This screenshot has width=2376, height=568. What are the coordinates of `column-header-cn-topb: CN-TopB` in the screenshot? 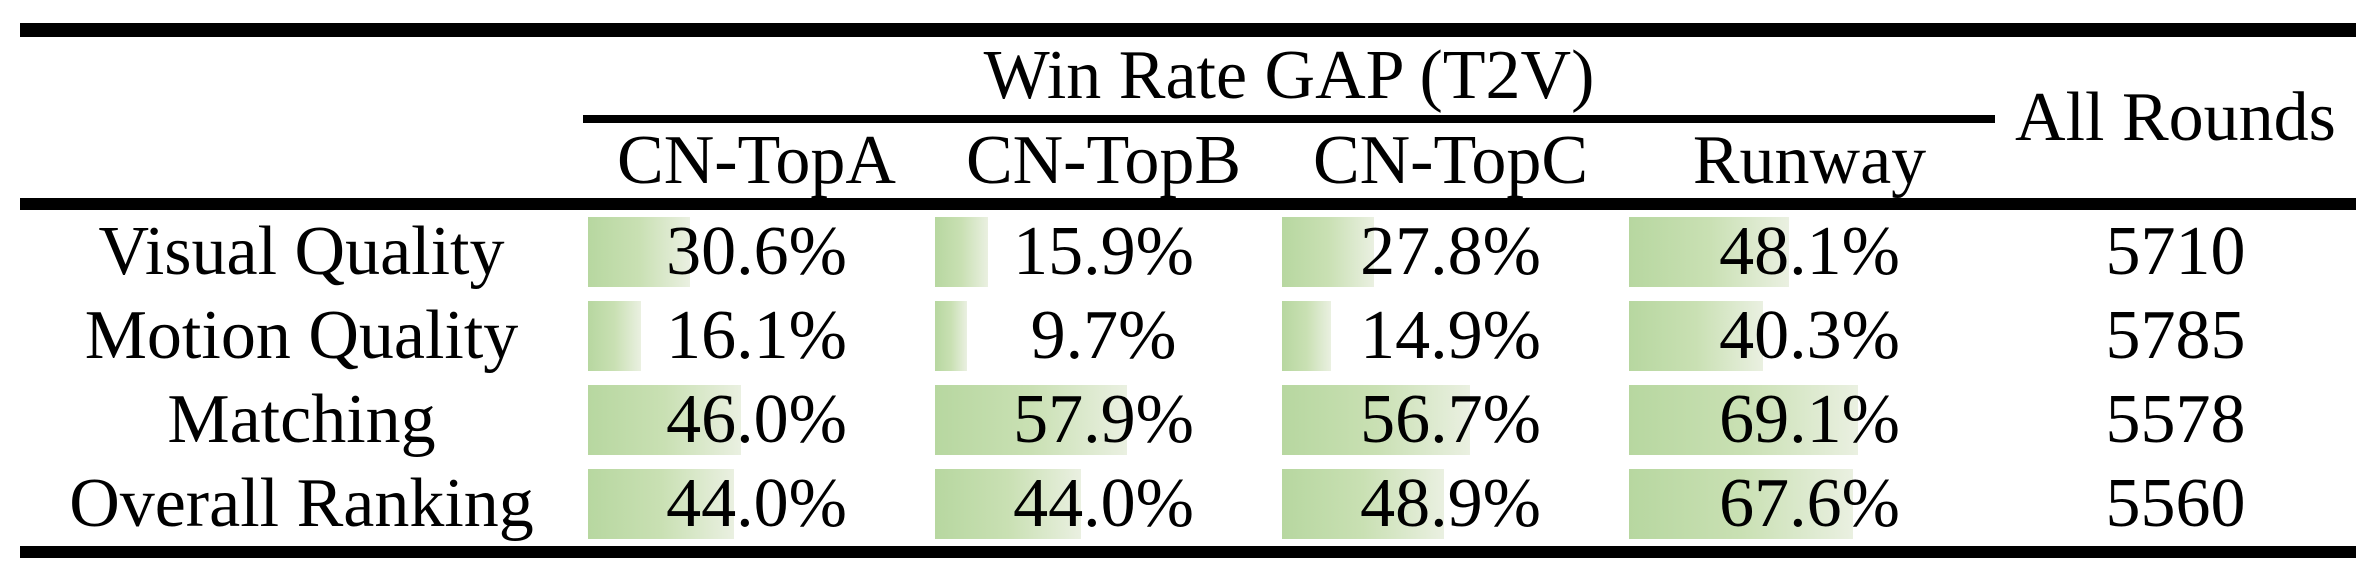 It's located at (1103, 160).